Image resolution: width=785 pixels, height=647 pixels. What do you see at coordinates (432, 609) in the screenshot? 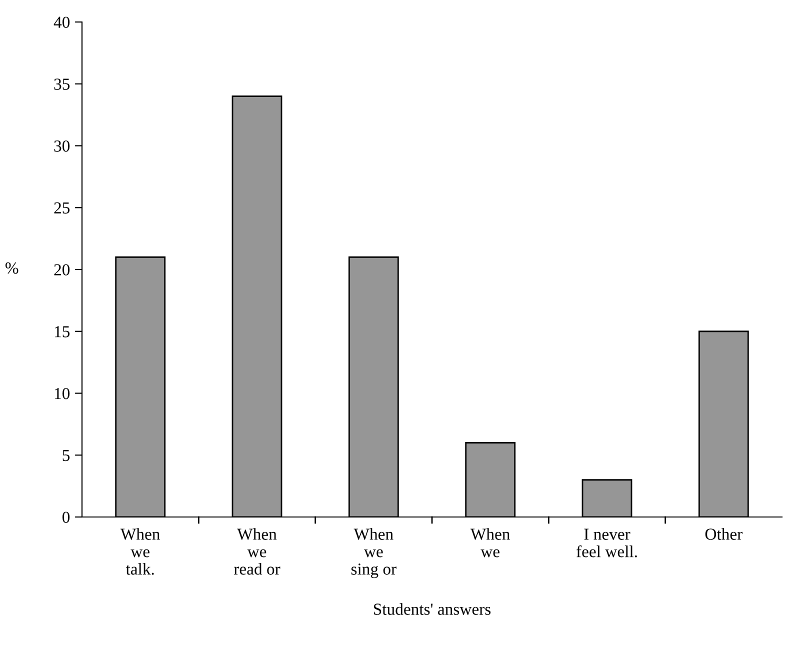
I see `x-axis-title: Students' answers` at bounding box center [432, 609].